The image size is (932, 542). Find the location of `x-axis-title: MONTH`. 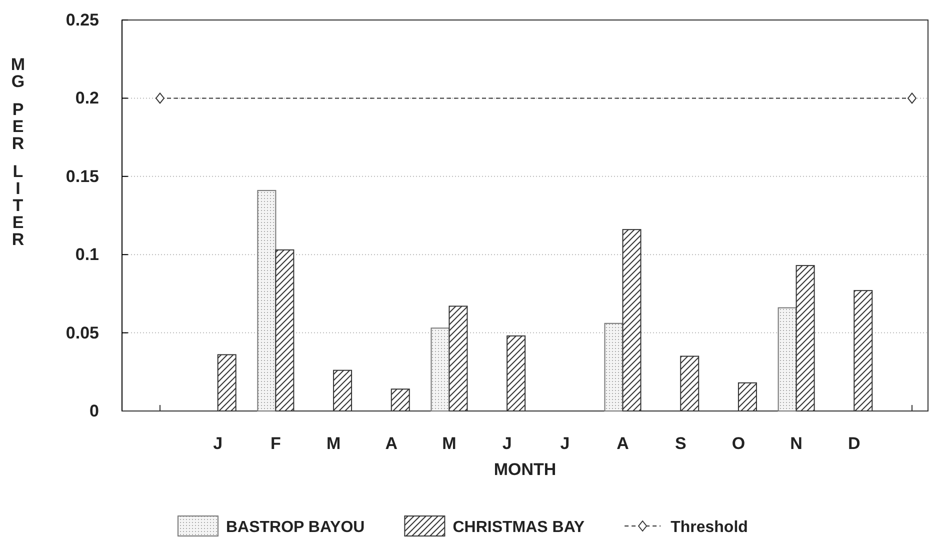

x-axis-title: MONTH is located at coordinates (525, 469).